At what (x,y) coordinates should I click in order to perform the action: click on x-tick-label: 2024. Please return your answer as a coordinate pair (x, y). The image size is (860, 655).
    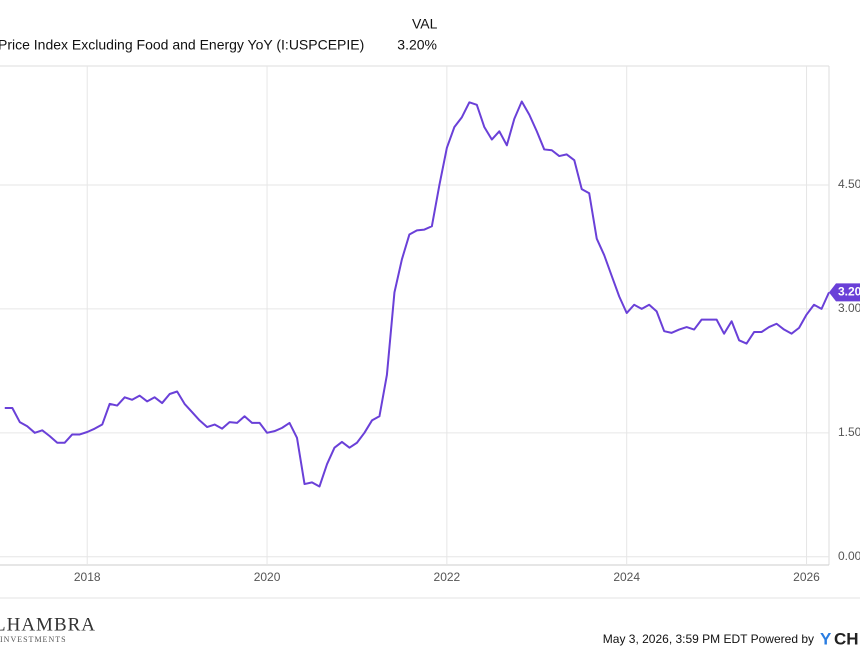
    Looking at the image, I should click on (626, 577).